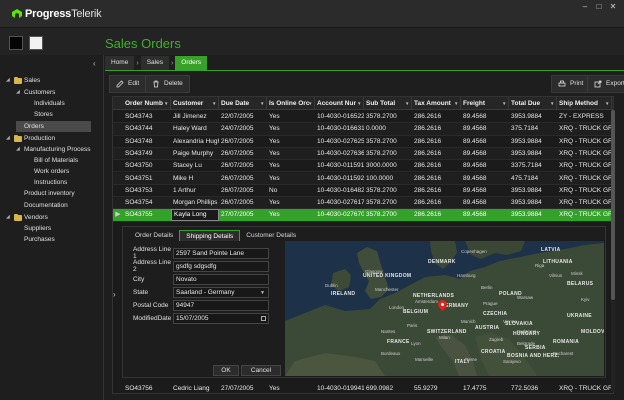  What do you see at coordinates (195, 103) in the screenshot?
I see `column-header: Customer` at bounding box center [195, 103].